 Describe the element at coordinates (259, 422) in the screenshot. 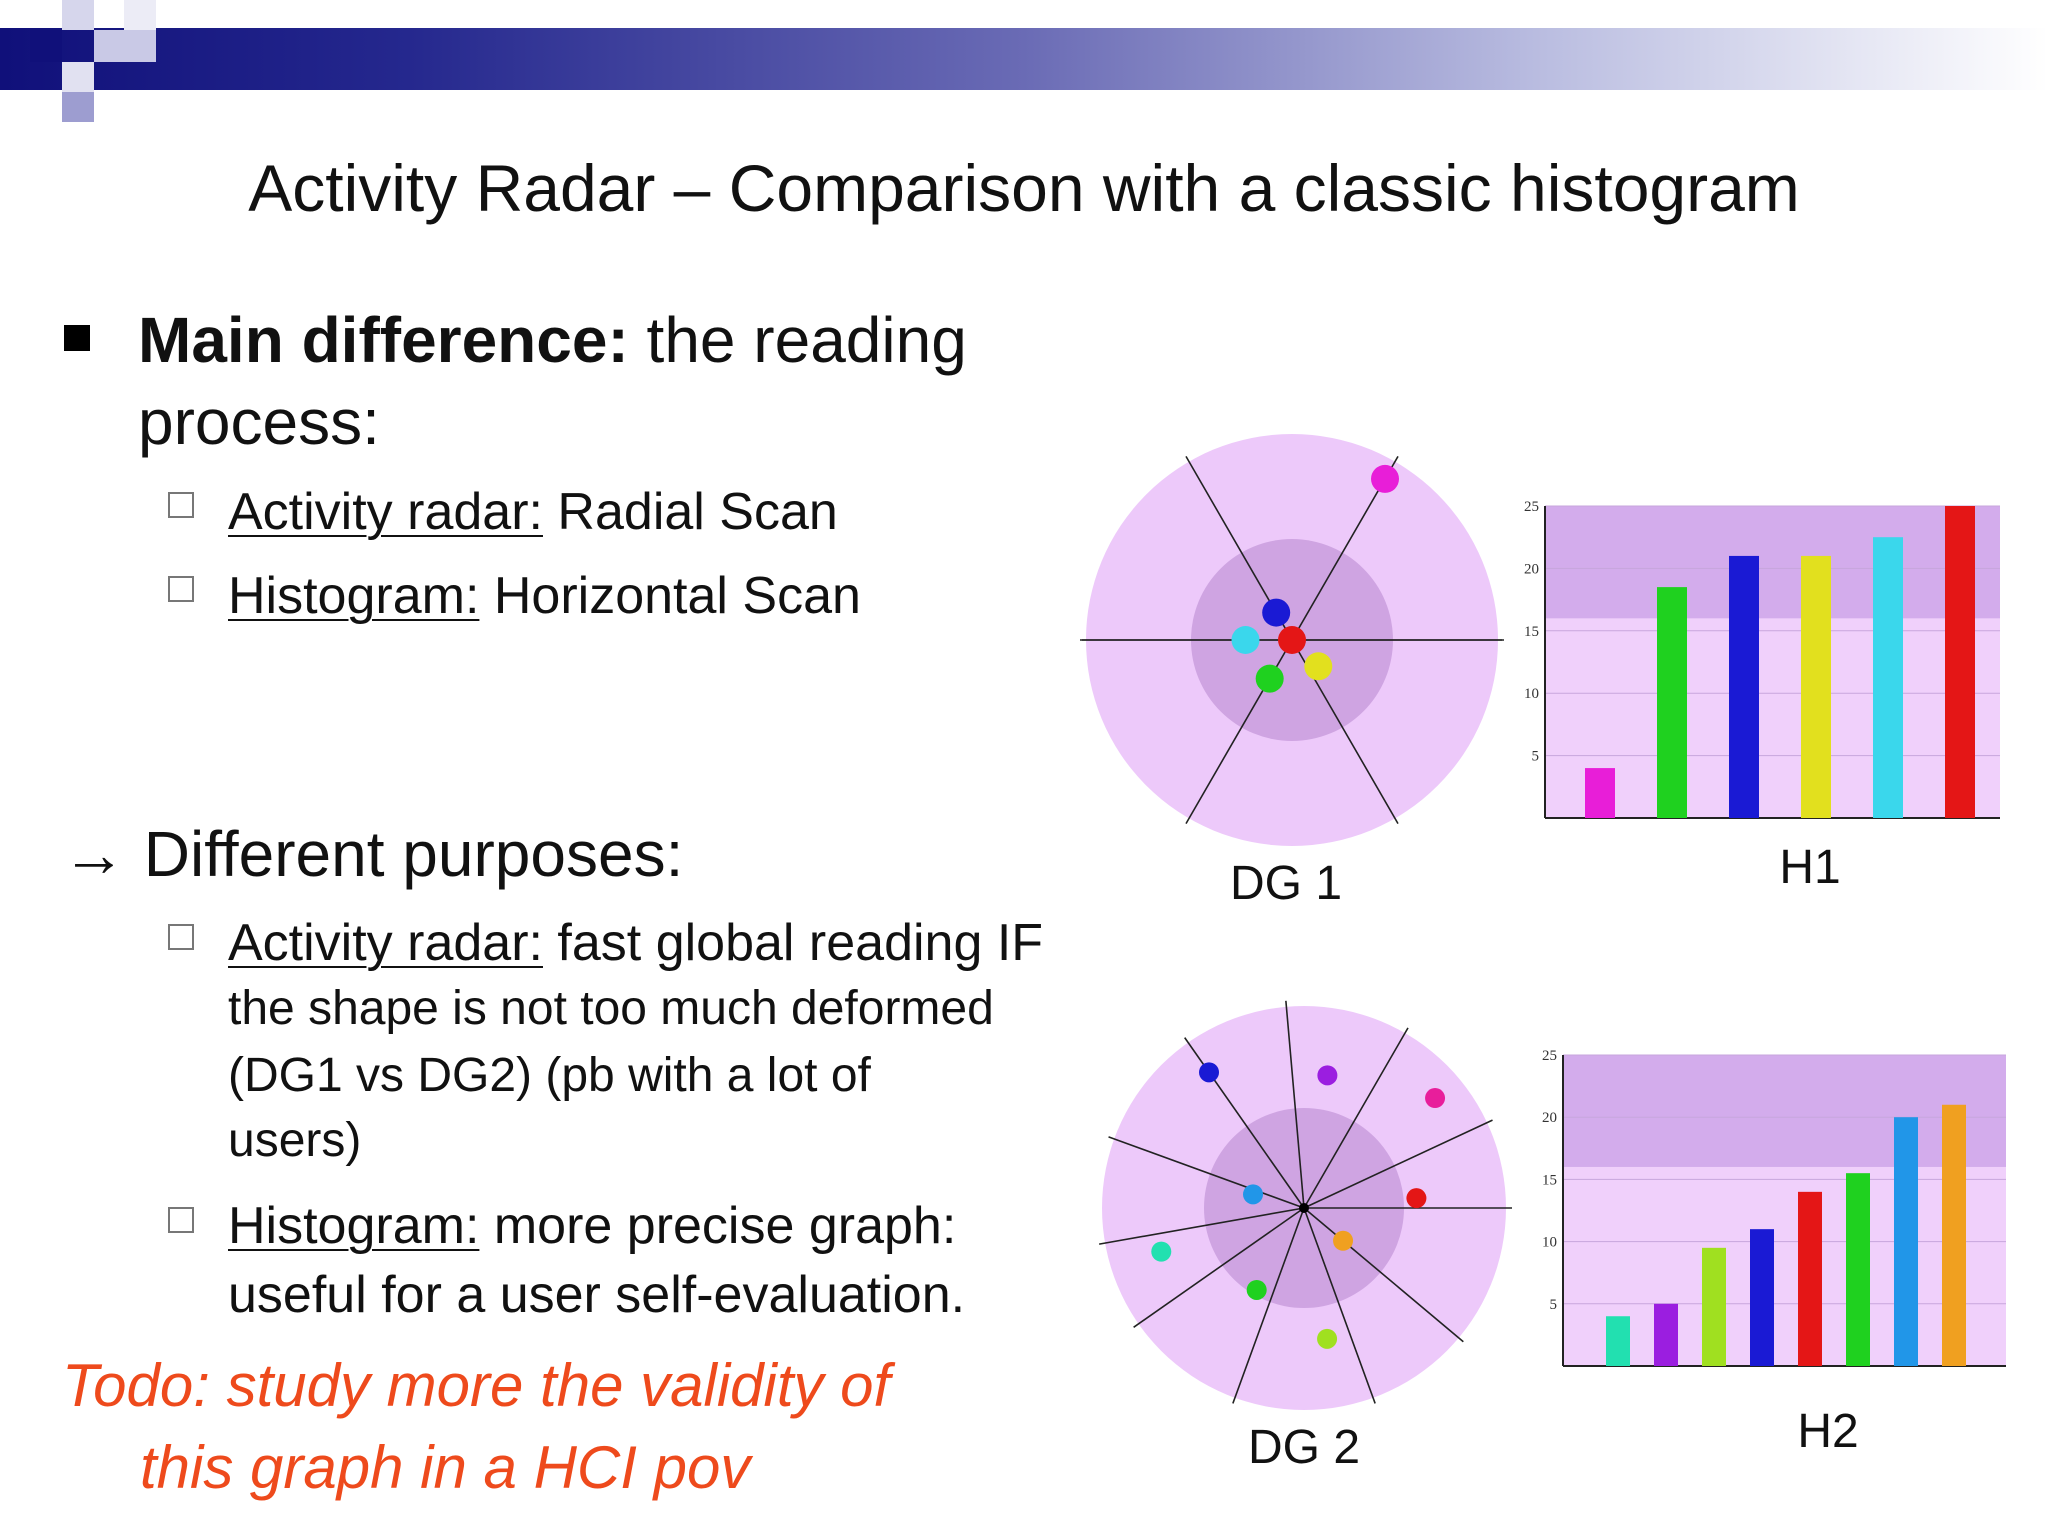

I see `main-difference-line2: process:` at that location.